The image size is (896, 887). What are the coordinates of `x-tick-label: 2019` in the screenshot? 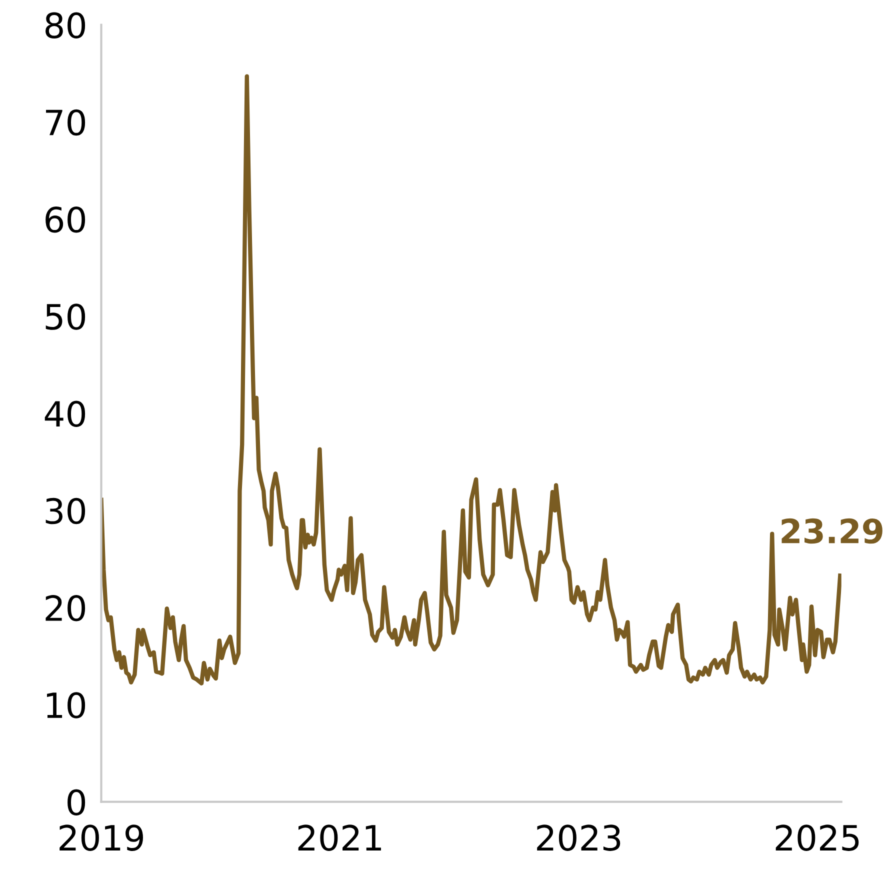 It's located at (101, 837).